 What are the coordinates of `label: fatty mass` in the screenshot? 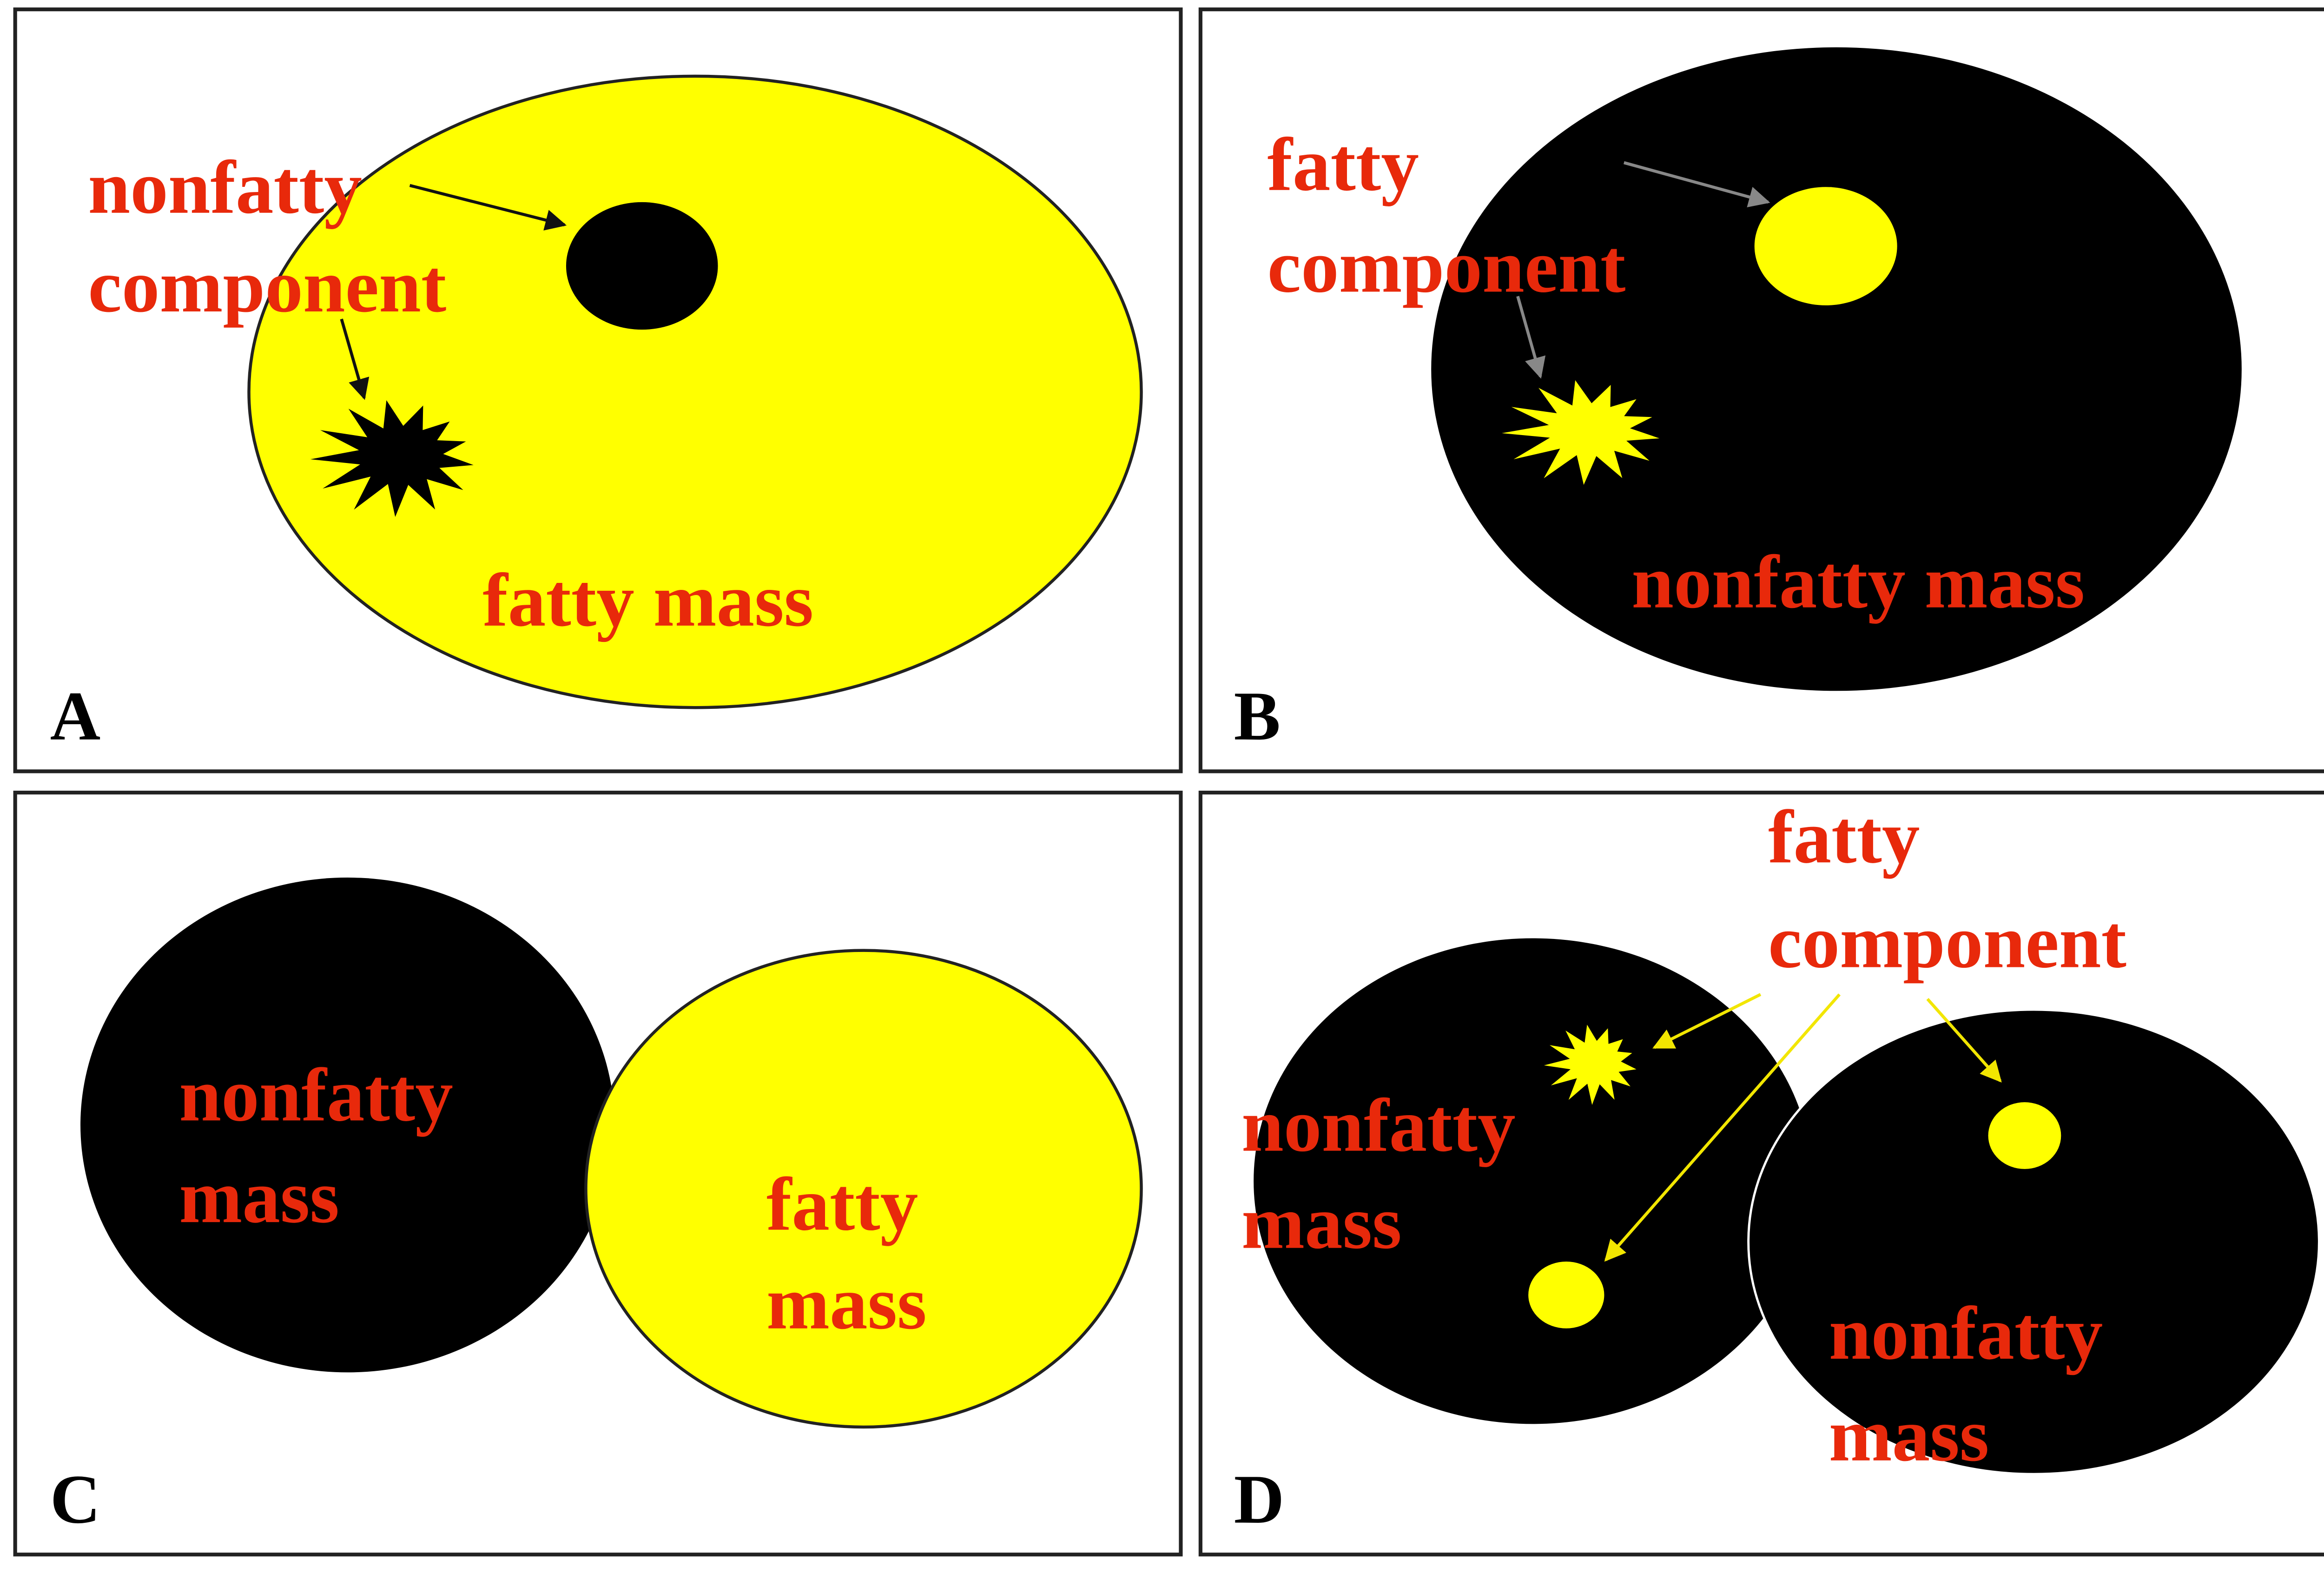 It's located at (647, 601).